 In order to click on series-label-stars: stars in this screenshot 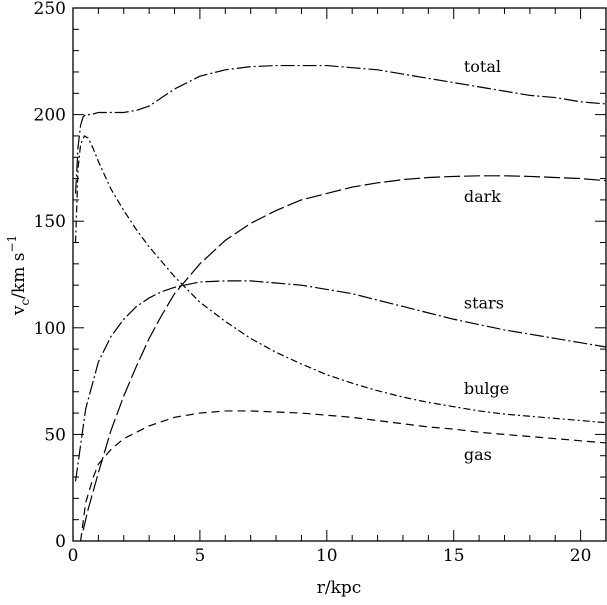, I will do `click(484, 303)`.